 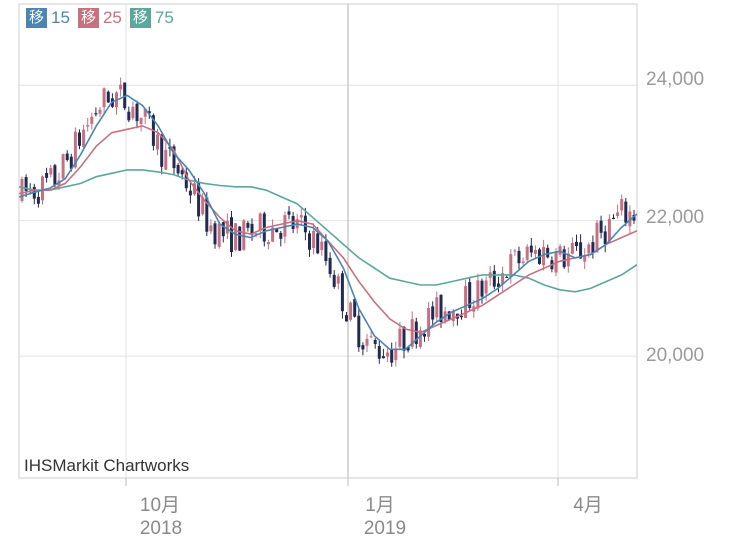 I want to click on legend-ma25: 移 25, so click(x=99, y=18).